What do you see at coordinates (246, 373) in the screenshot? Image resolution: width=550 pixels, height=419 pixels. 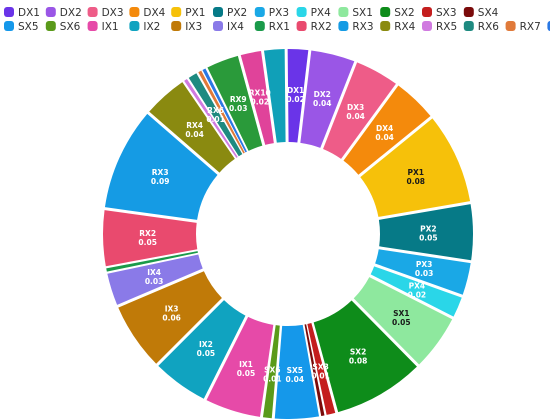 I see `slice-value-ix1: 0.05` at bounding box center [246, 373].